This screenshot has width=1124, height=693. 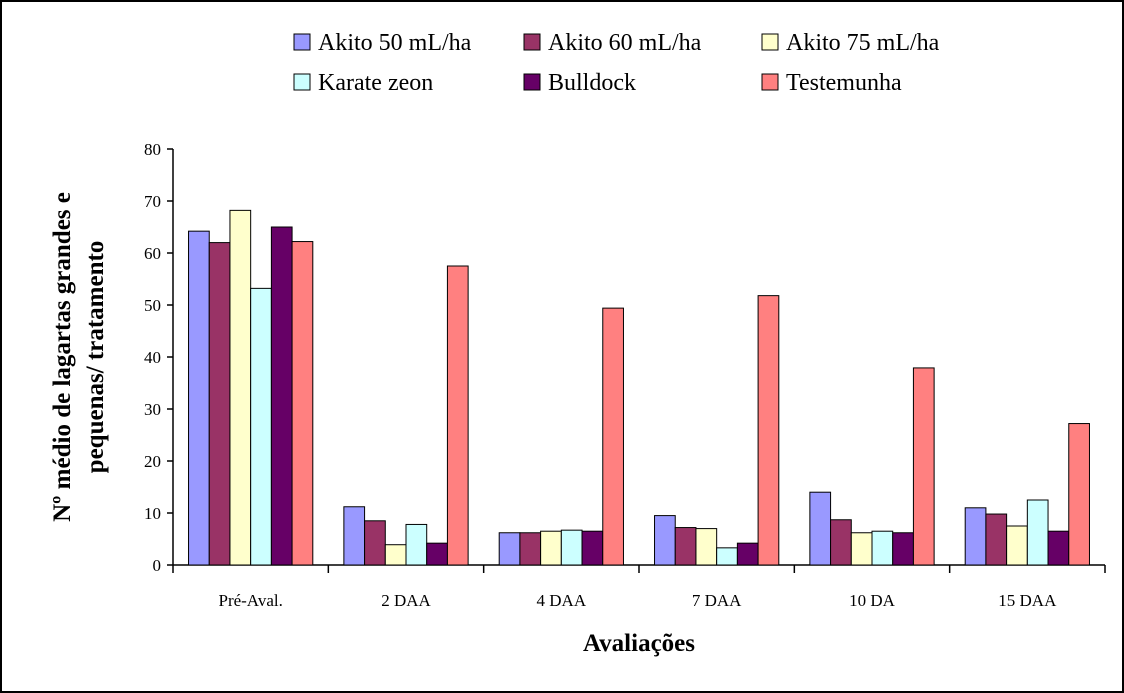 What do you see at coordinates (152, 253) in the screenshot?
I see `y-tick-label: 60` at bounding box center [152, 253].